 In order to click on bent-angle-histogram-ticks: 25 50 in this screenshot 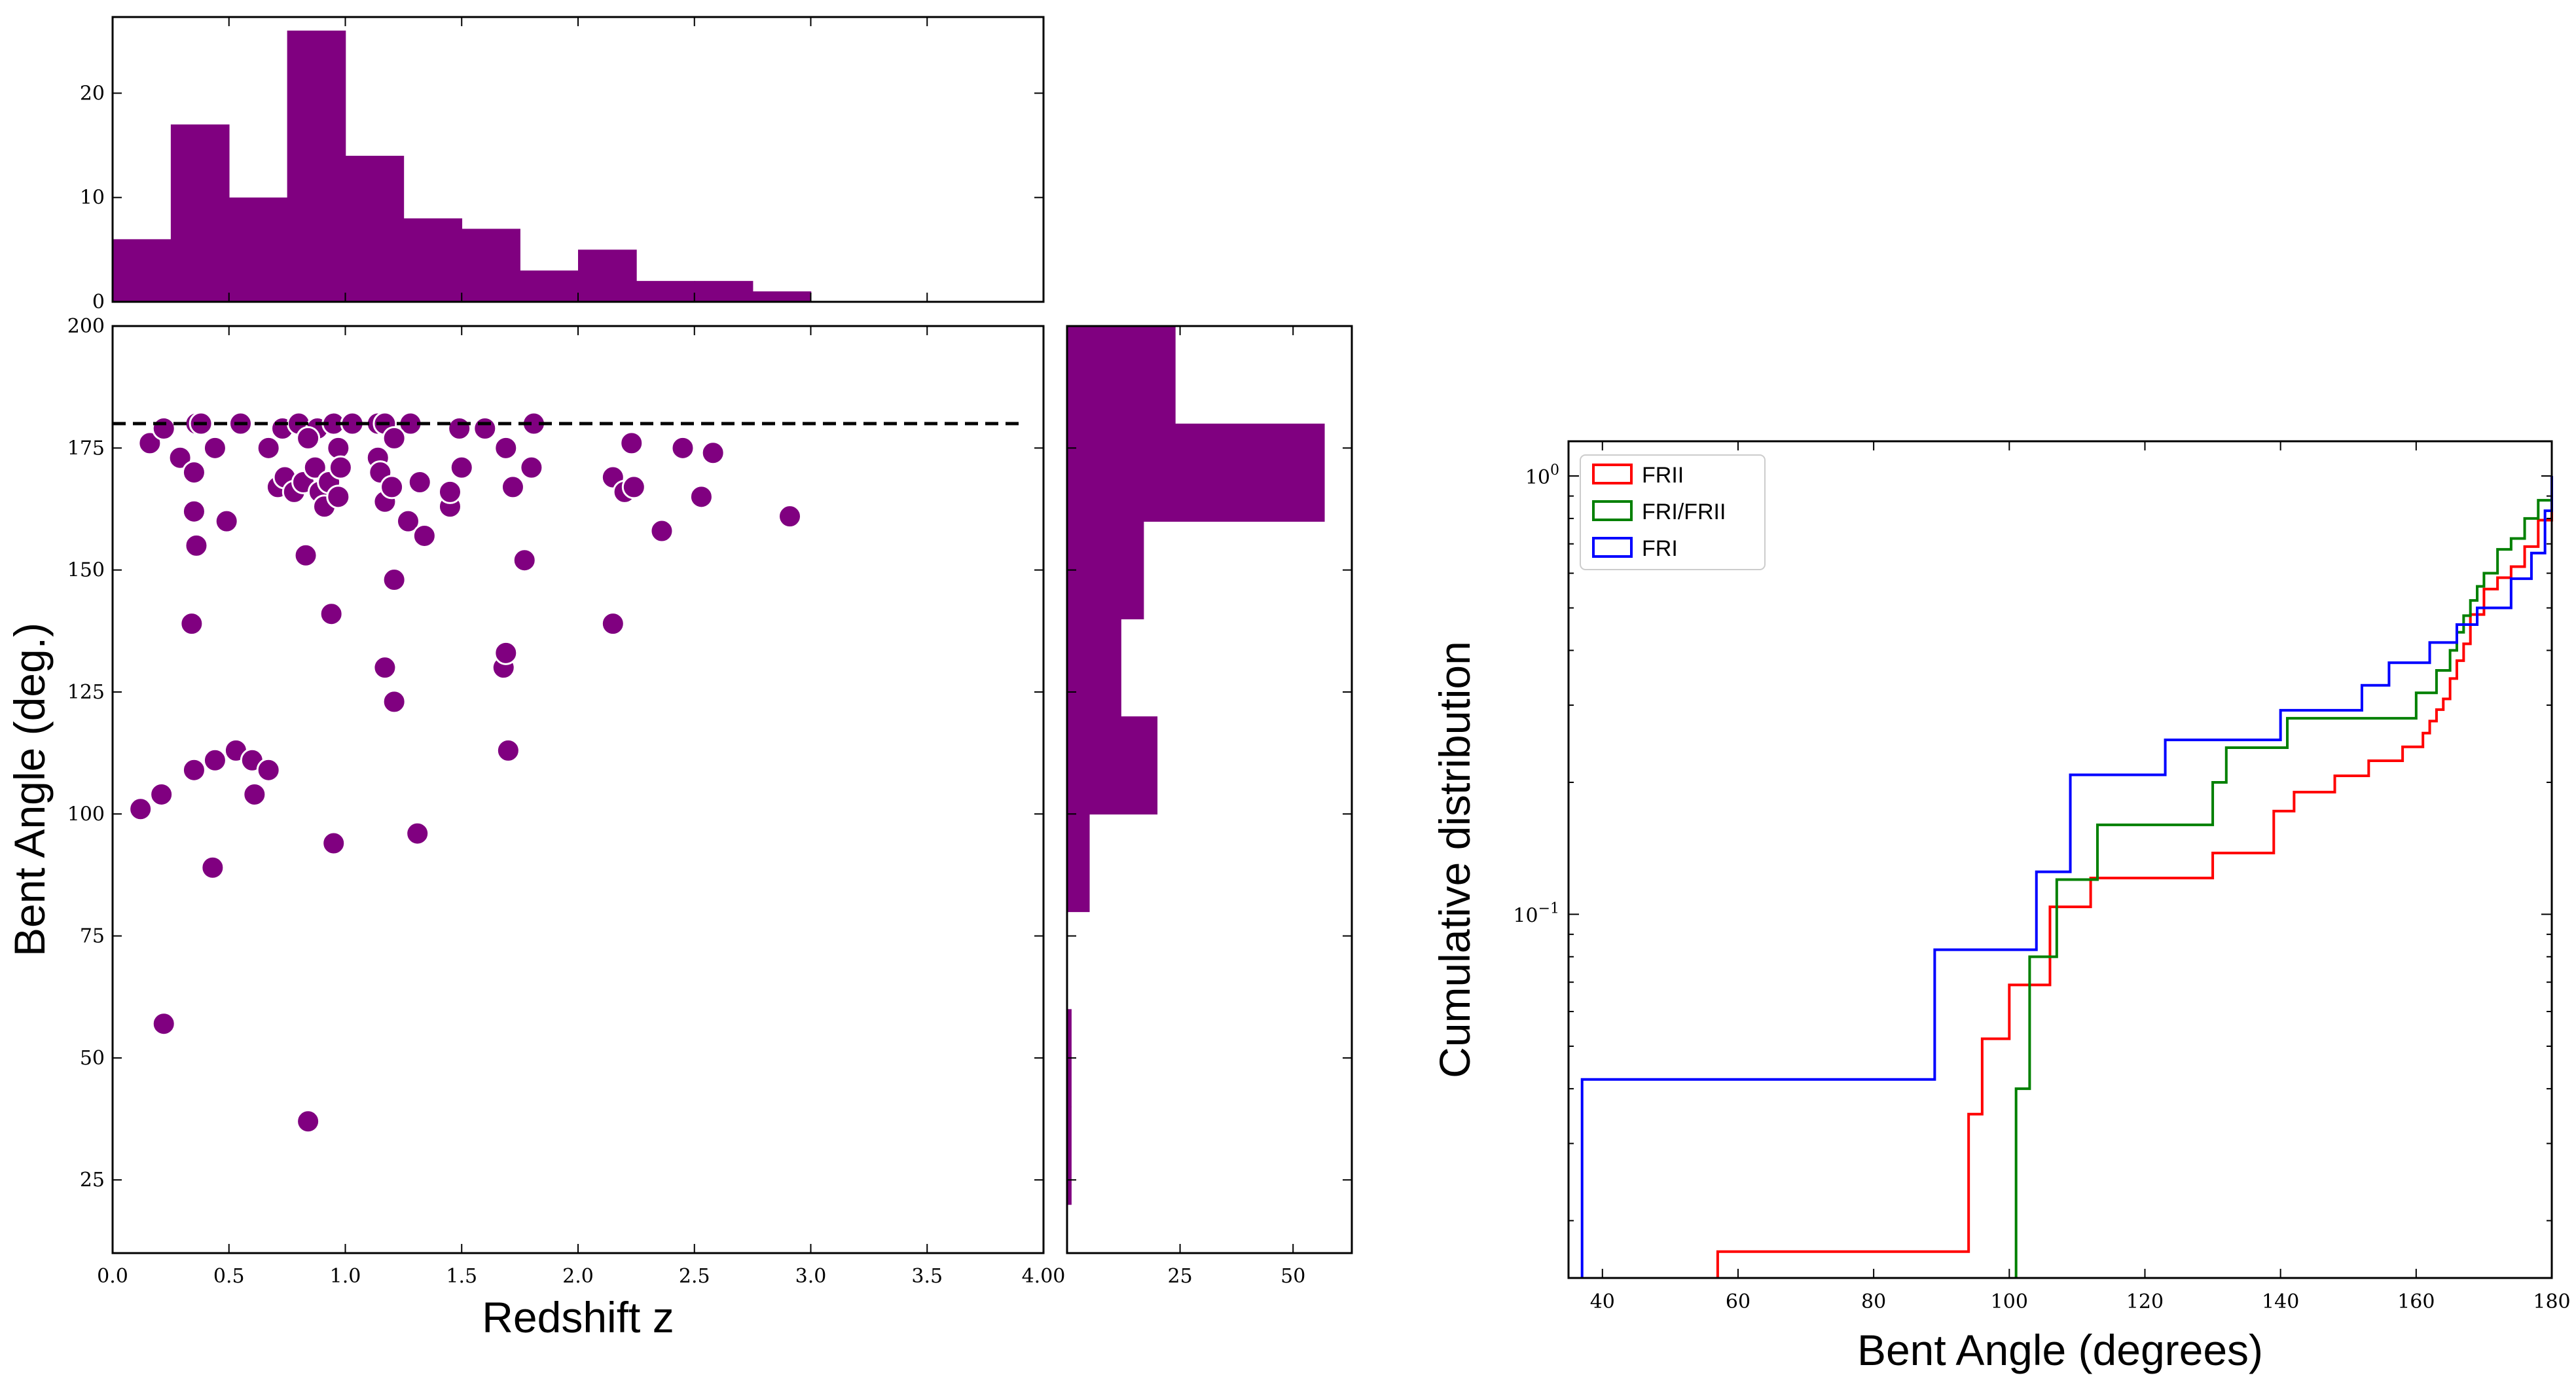, I will do `click(1209, 806)`.